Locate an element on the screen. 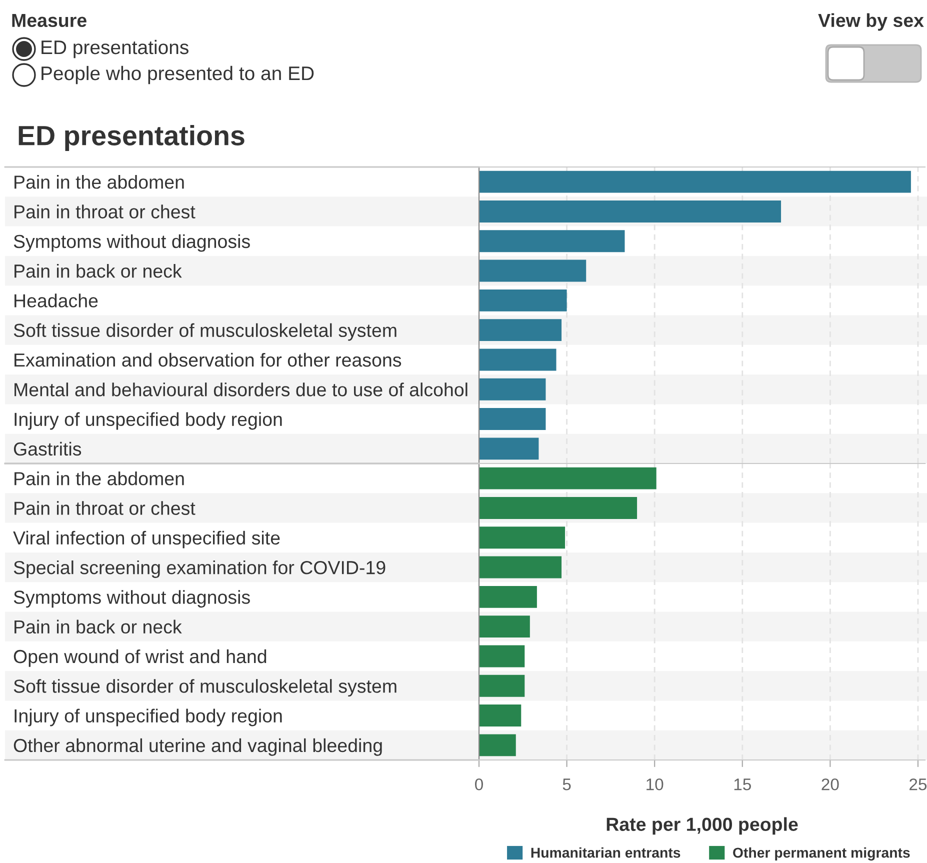  y-tick-label: Special screening examination for COVID-19 is located at coordinates (200, 569).